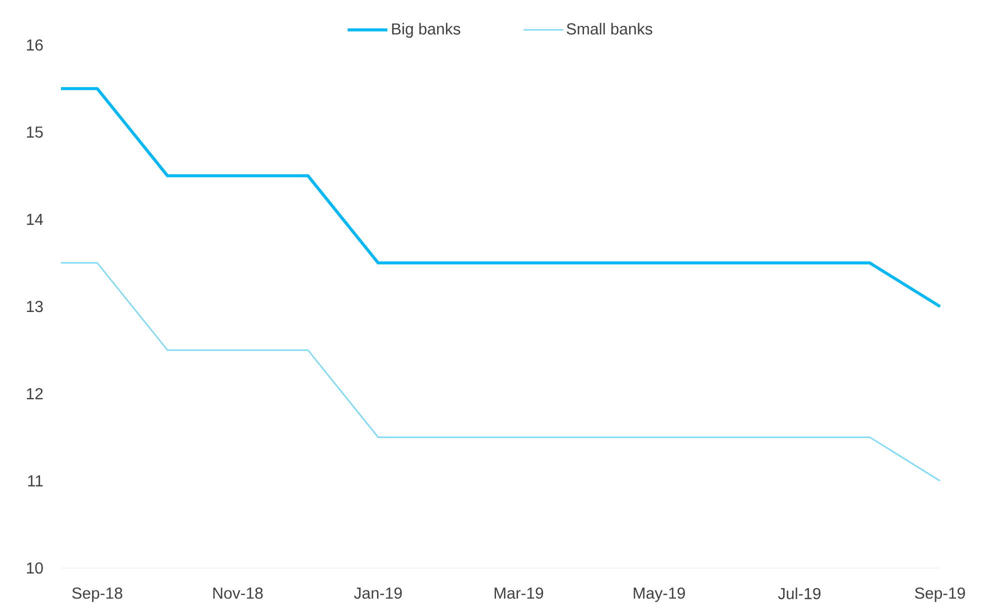 This screenshot has height=612, width=982. What do you see at coordinates (35, 480) in the screenshot?
I see `y-tick-label: 11` at bounding box center [35, 480].